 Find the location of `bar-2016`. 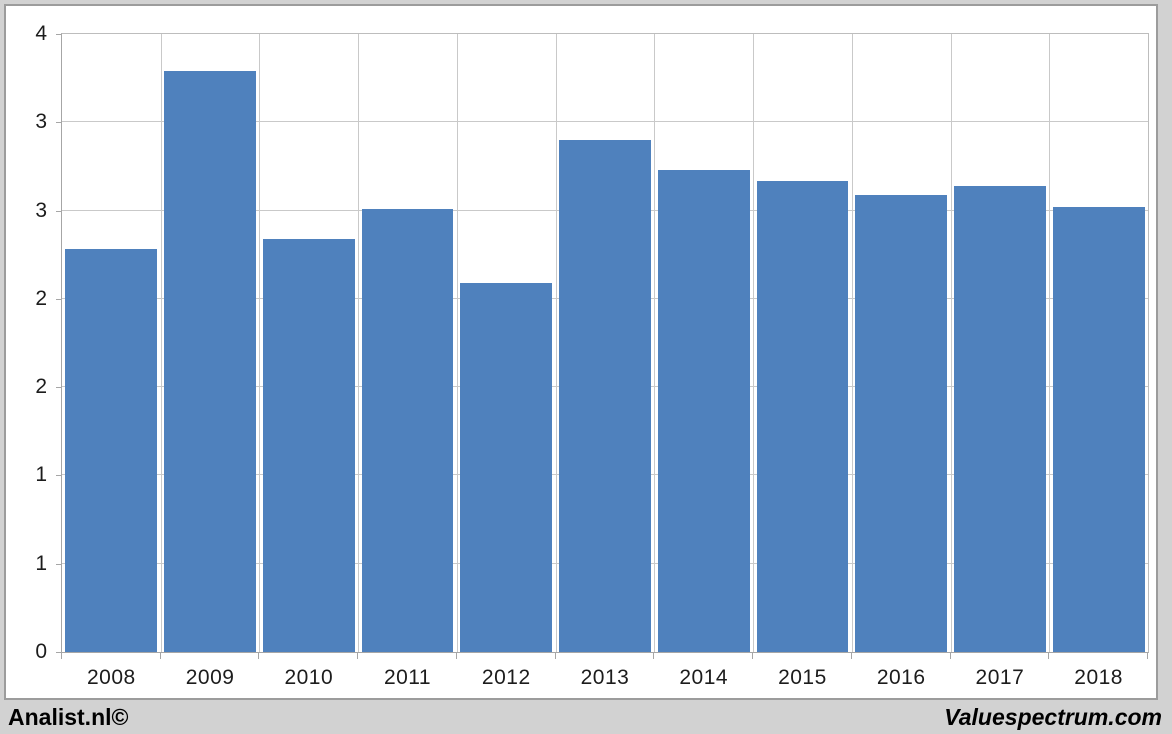

bar-2016 is located at coordinates (901, 423).